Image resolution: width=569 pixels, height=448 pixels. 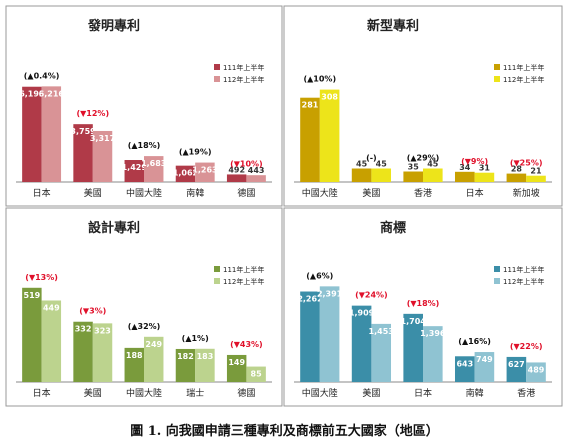 What do you see at coordinates (256, 170) in the screenshot?
I see `data-label: 443` at bounding box center [256, 170].